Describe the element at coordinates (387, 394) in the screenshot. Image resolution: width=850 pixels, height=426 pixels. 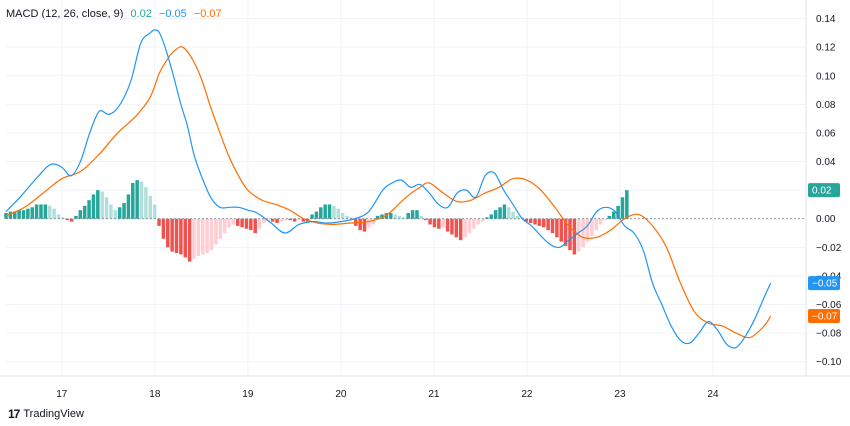
I see `time-axis: 17 18 19 20 21 22 23 24` at that location.